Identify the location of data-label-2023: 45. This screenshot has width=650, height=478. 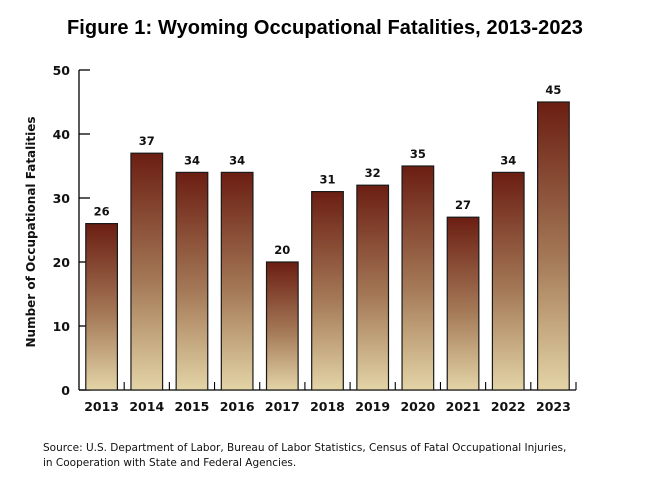
(553, 90).